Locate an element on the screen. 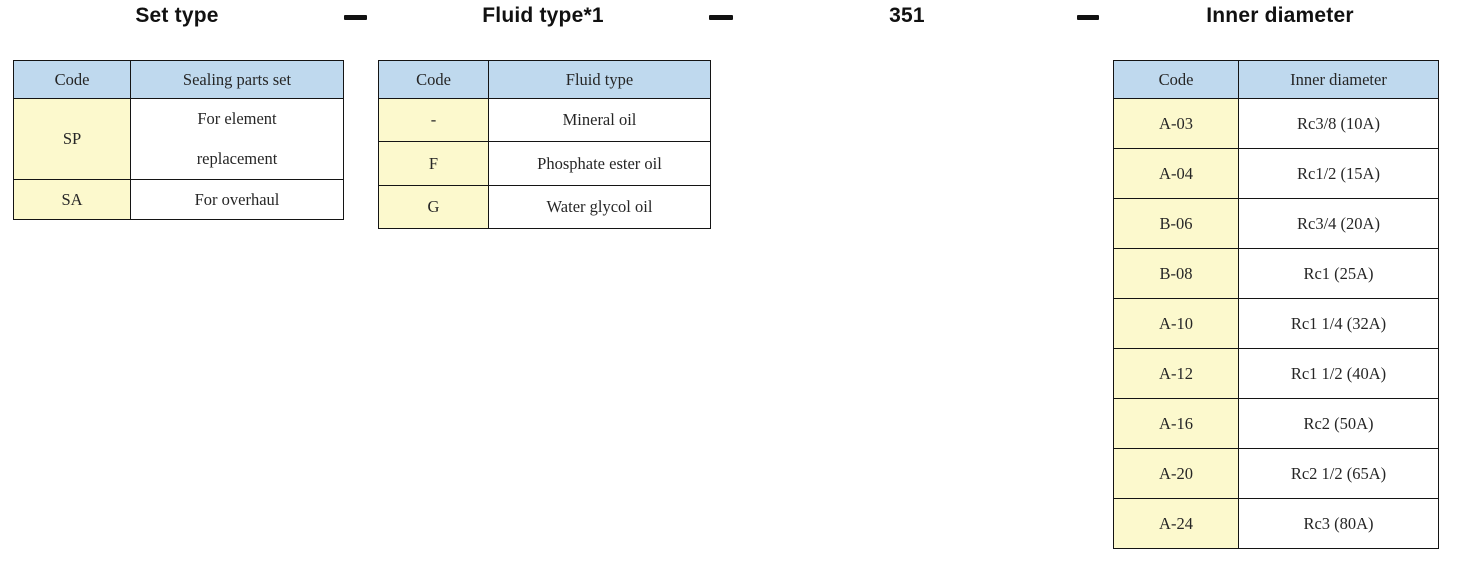  table-row: A-04 Rc1/2 (15A) is located at coordinates (1276, 173).